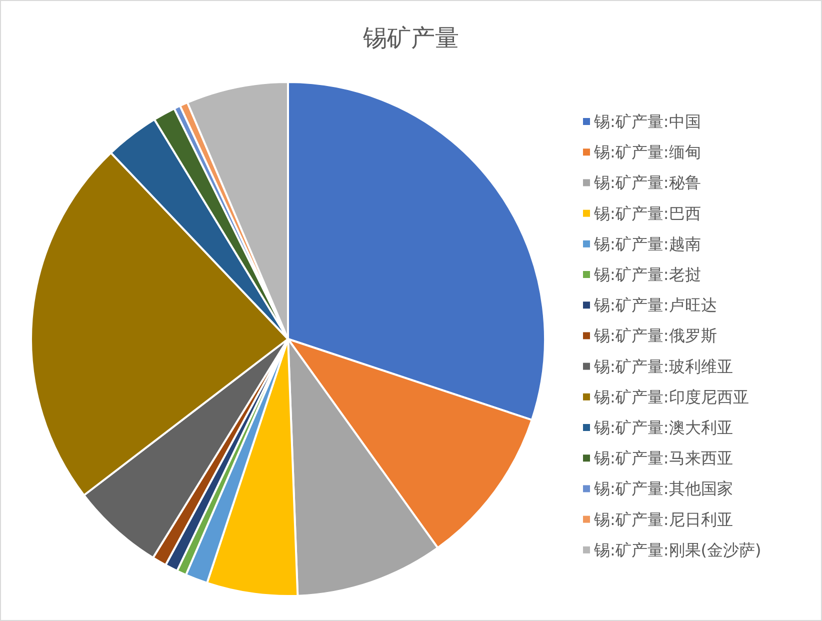 Image resolution: width=822 pixels, height=621 pixels. What do you see at coordinates (647, 152) in the screenshot?
I see `legend-label: 锡:矿产量:缅甸` at bounding box center [647, 152].